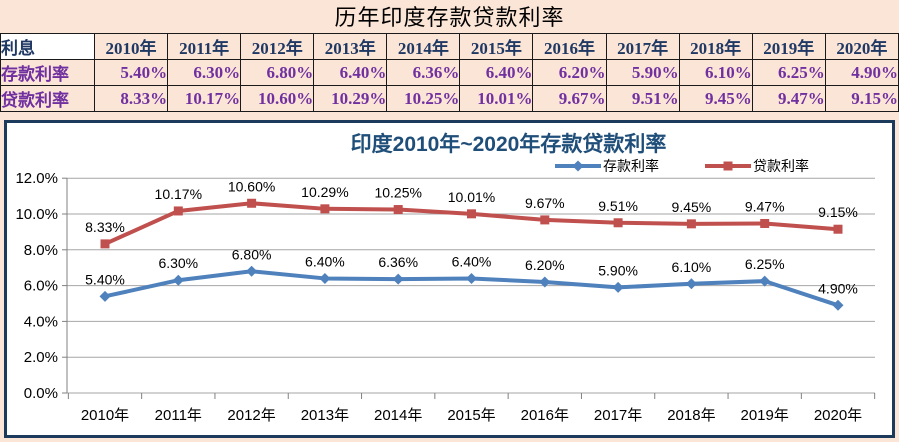 This screenshot has height=442, width=899. What do you see at coordinates (618, 415) in the screenshot?
I see `svg-text: 2017年` at bounding box center [618, 415].